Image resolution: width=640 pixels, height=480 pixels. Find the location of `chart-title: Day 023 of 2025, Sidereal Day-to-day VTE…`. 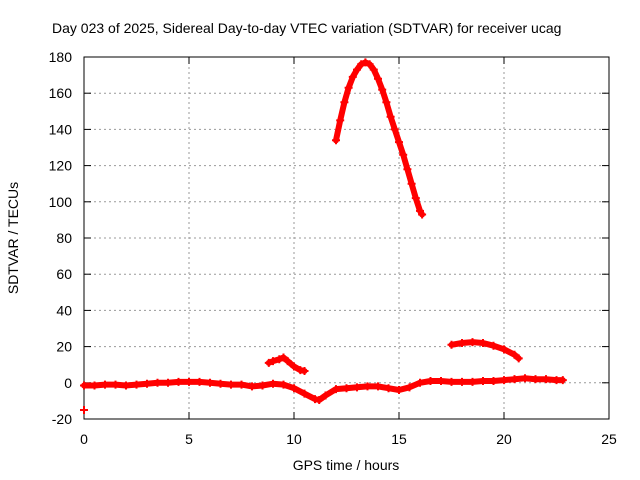

chart-title: Day 023 of 2025, Sidereal Day-to-day VTE… is located at coordinates (306, 28).